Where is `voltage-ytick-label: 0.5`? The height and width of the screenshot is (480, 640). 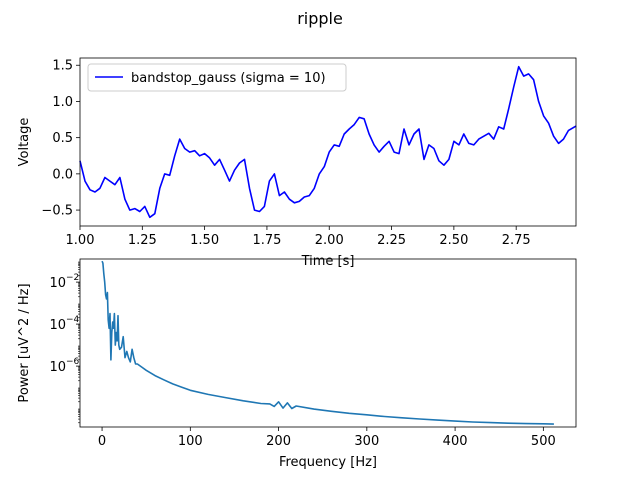
voltage-ytick-label: 0.5 is located at coordinates (62, 138).